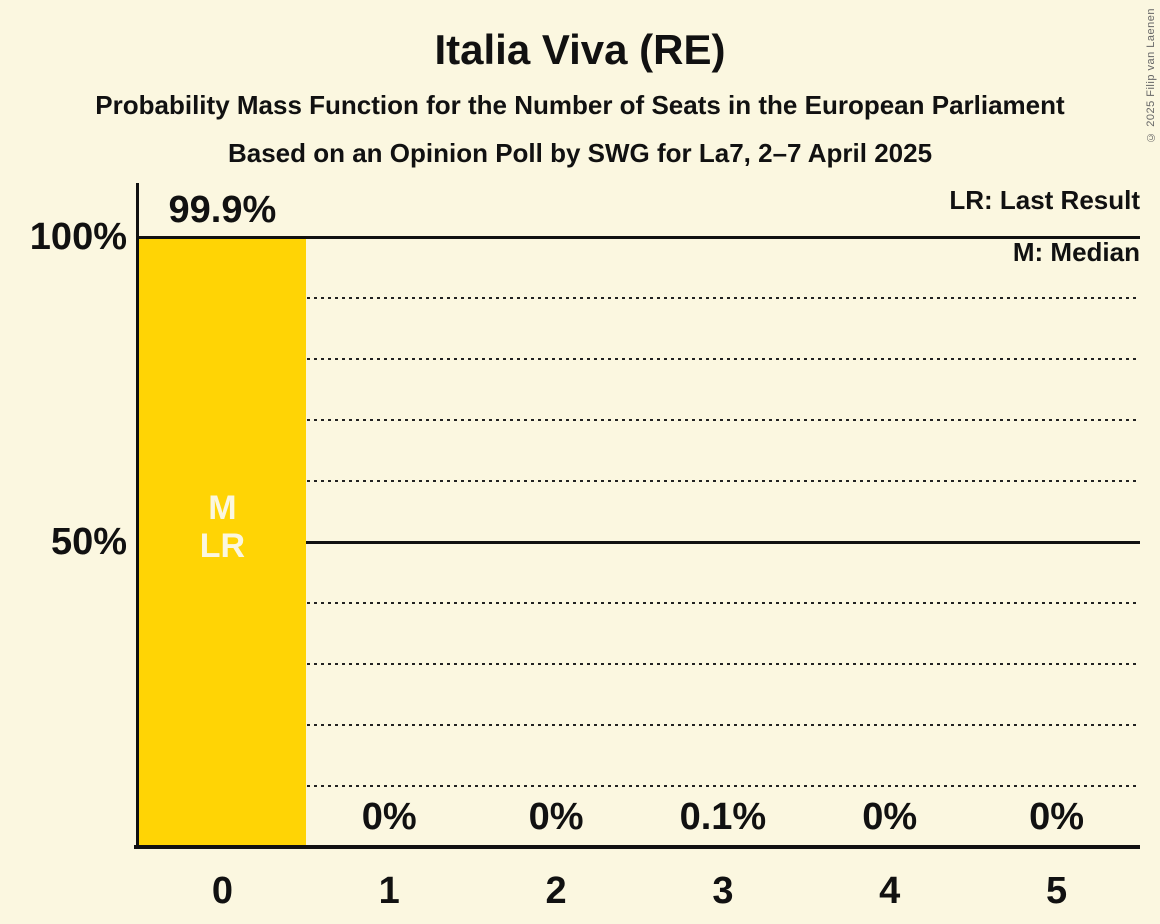 Image resolution: width=1160 pixels, height=924 pixels. Describe the element at coordinates (1044, 200) in the screenshot. I see `legend-last-result: LR: Last Result` at that location.